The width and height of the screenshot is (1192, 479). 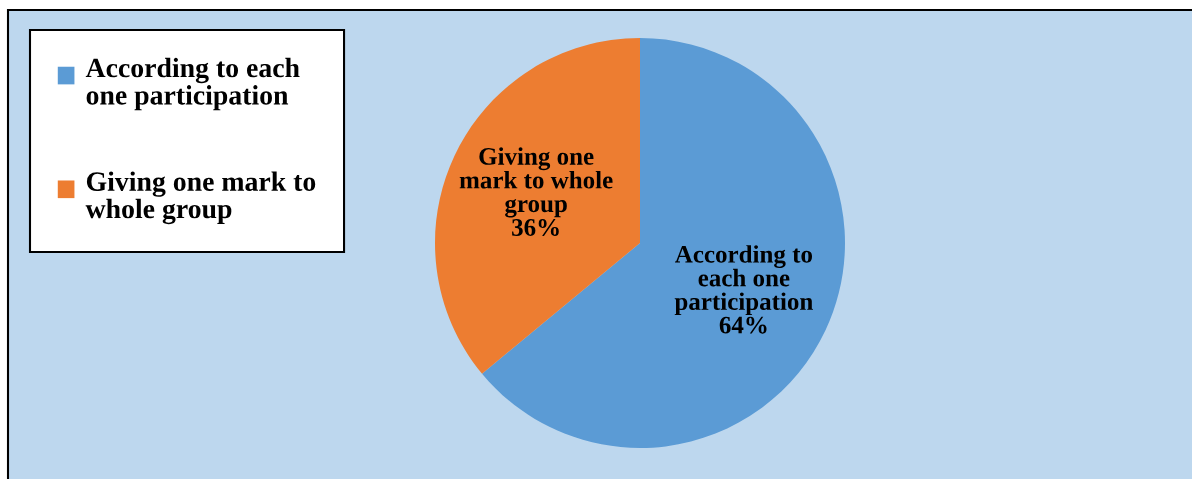 I want to click on slice-label: Giving one mark to whole group, so click(x=536, y=182).